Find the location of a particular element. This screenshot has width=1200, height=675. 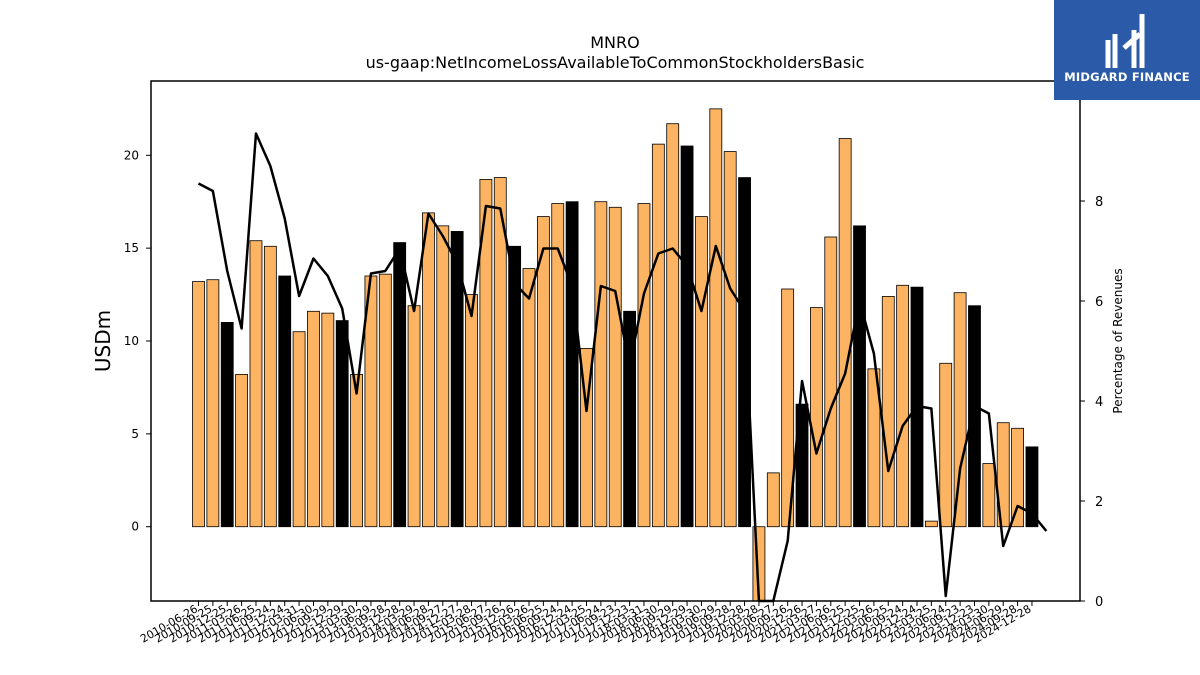

y2-tick-label: 0 is located at coordinates (1099, 602).